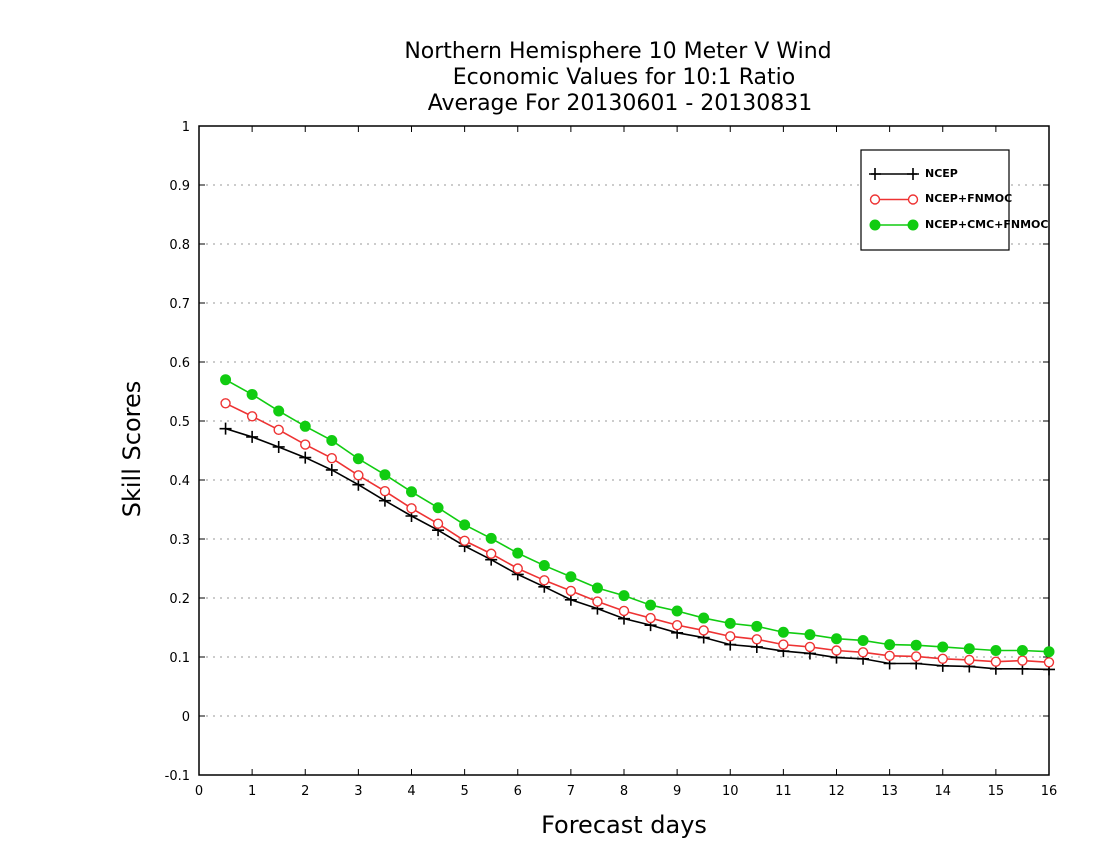 This screenshot has height=854, width=1100. What do you see at coordinates (836, 791) in the screenshot?
I see `x-tick-label: 12` at bounding box center [836, 791].